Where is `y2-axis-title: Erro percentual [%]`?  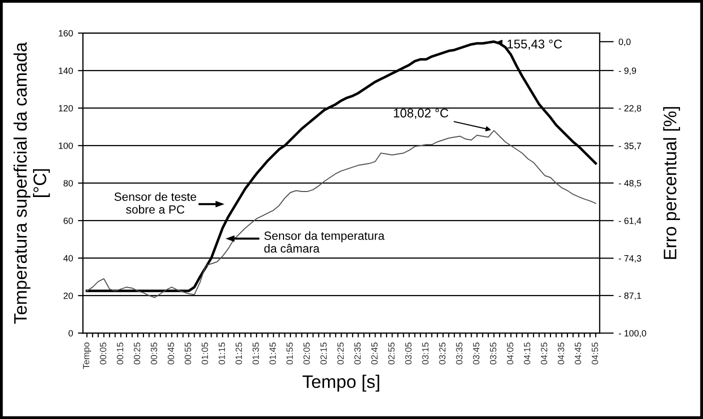
y2-axis-title: Erro percentual [%] is located at coordinates (671, 183).